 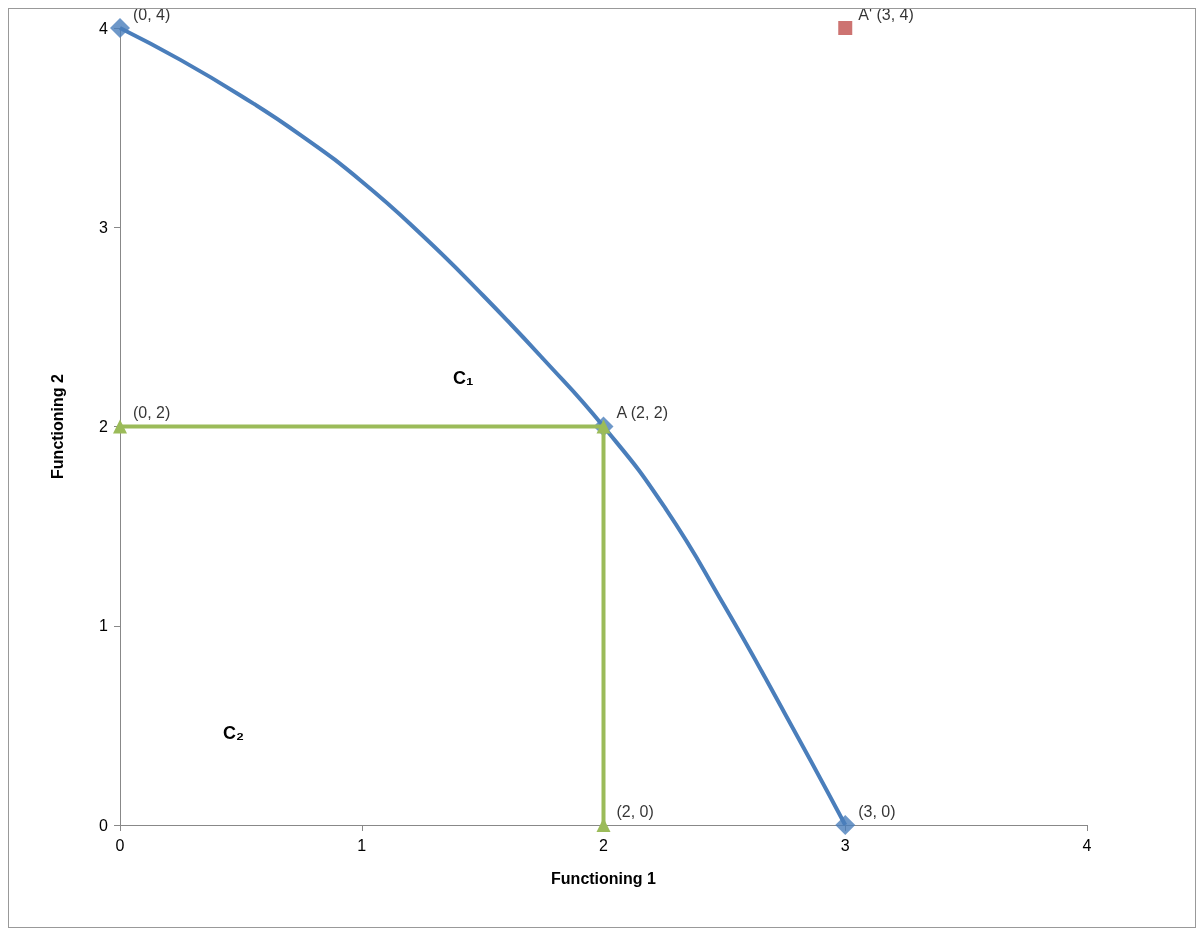 I want to click on annotation: A (2, 2), so click(x=642, y=412).